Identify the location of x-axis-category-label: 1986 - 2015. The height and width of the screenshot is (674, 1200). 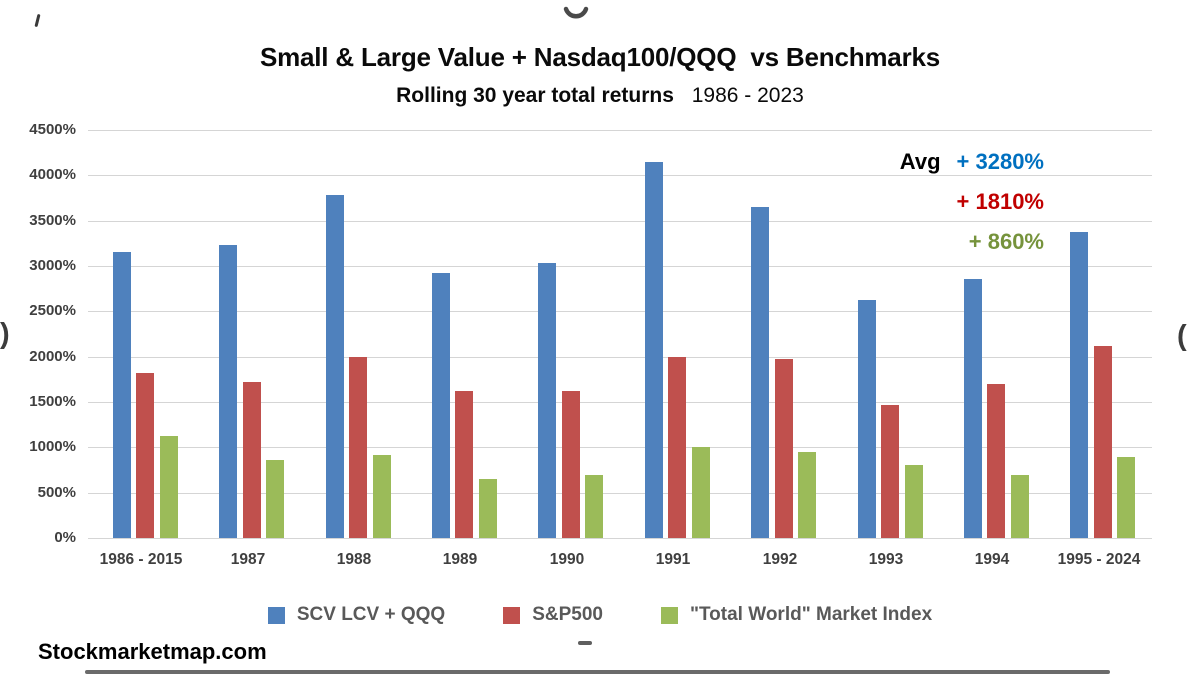
(141, 559).